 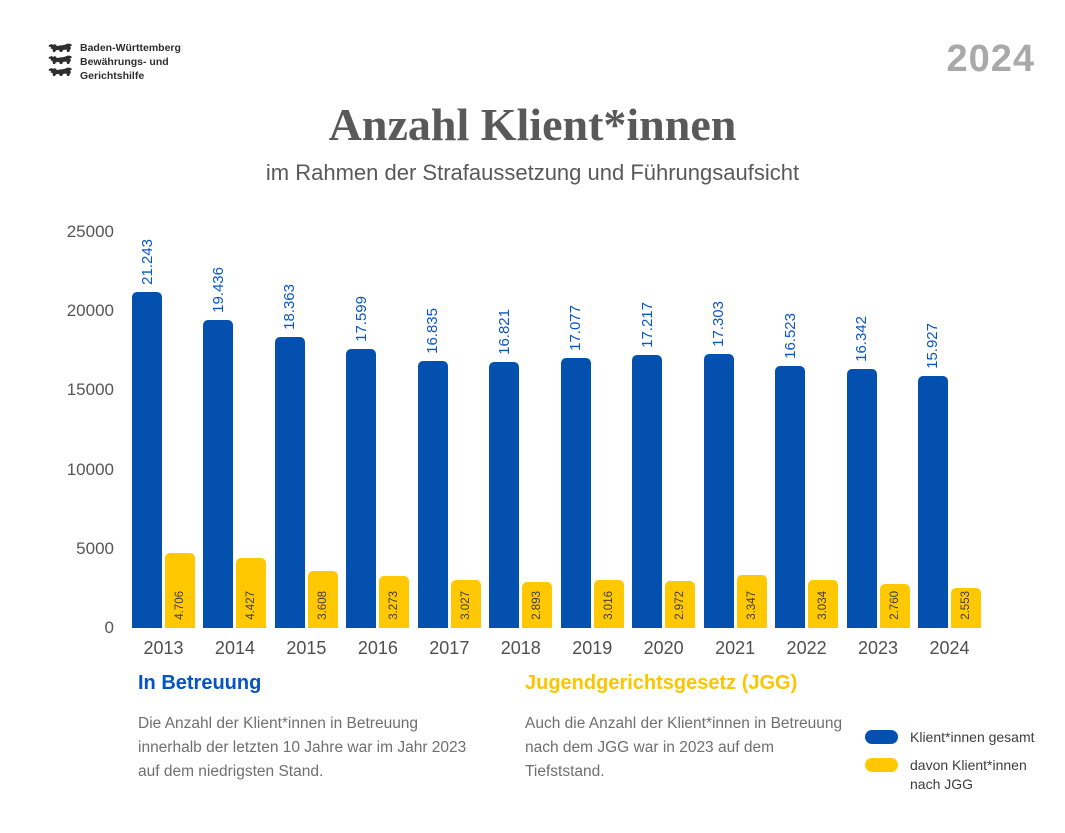 What do you see at coordinates (323, 605) in the screenshot?
I see `bar-jgg-value-label-wrap: 3.608` at bounding box center [323, 605].